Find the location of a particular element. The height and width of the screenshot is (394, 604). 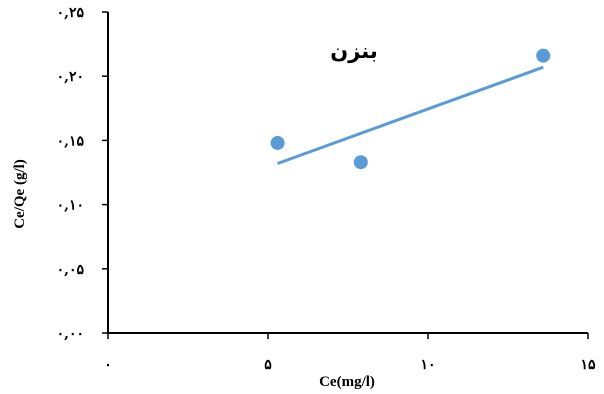

plot-area is located at coordinates (410, 109).